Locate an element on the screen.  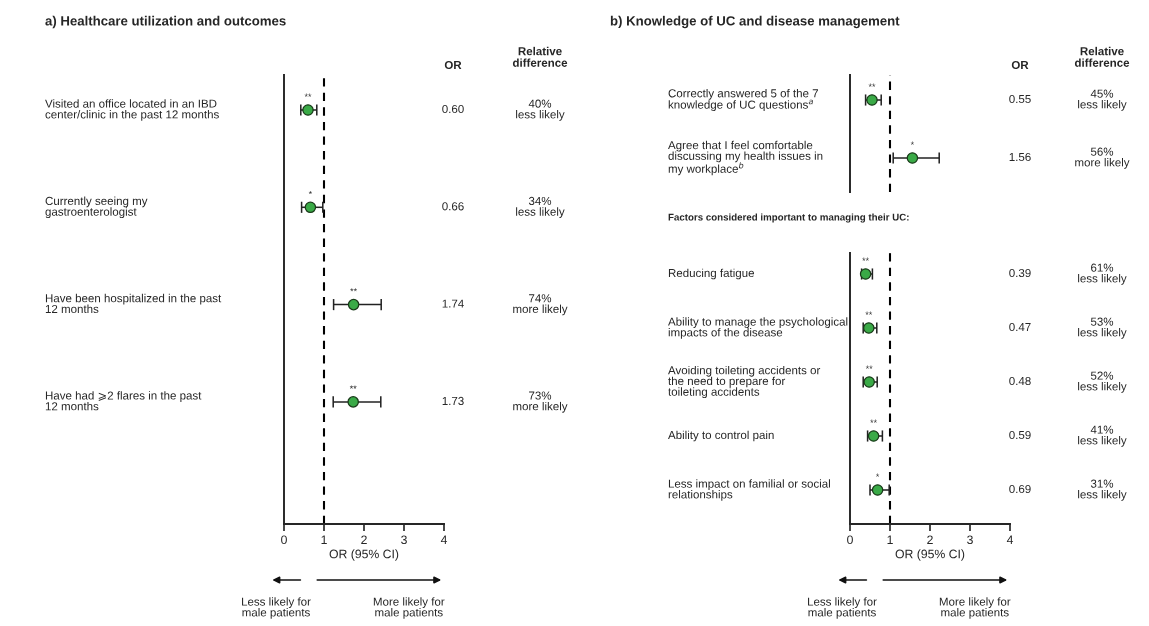
text: 53% less likely is located at coordinates (1102, 328).